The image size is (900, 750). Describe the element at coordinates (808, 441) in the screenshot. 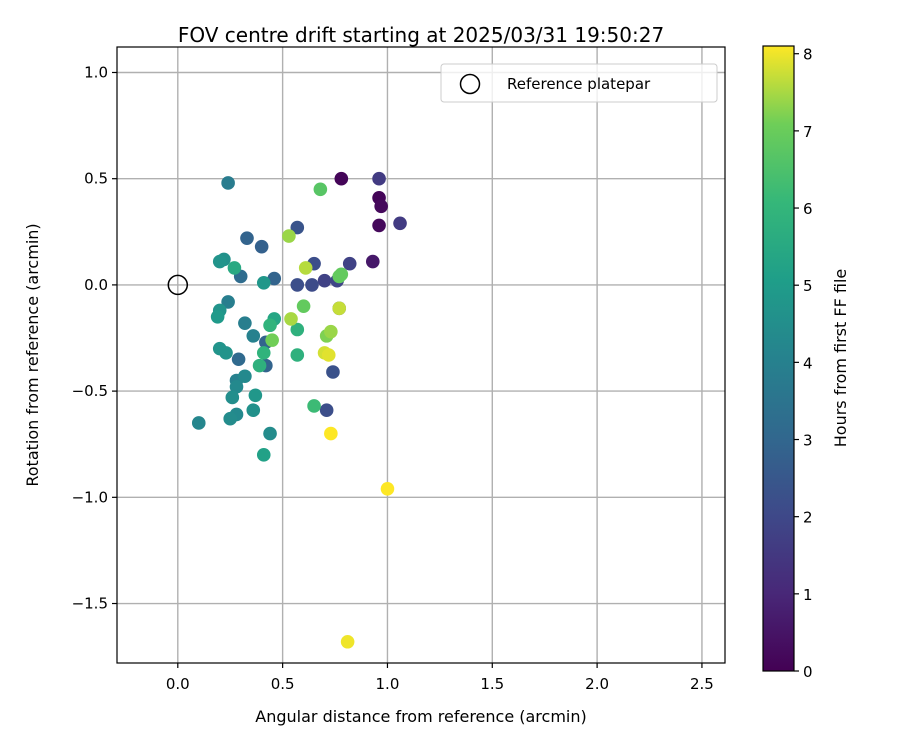

I see `colorbar-tick-label: 3` at that location.